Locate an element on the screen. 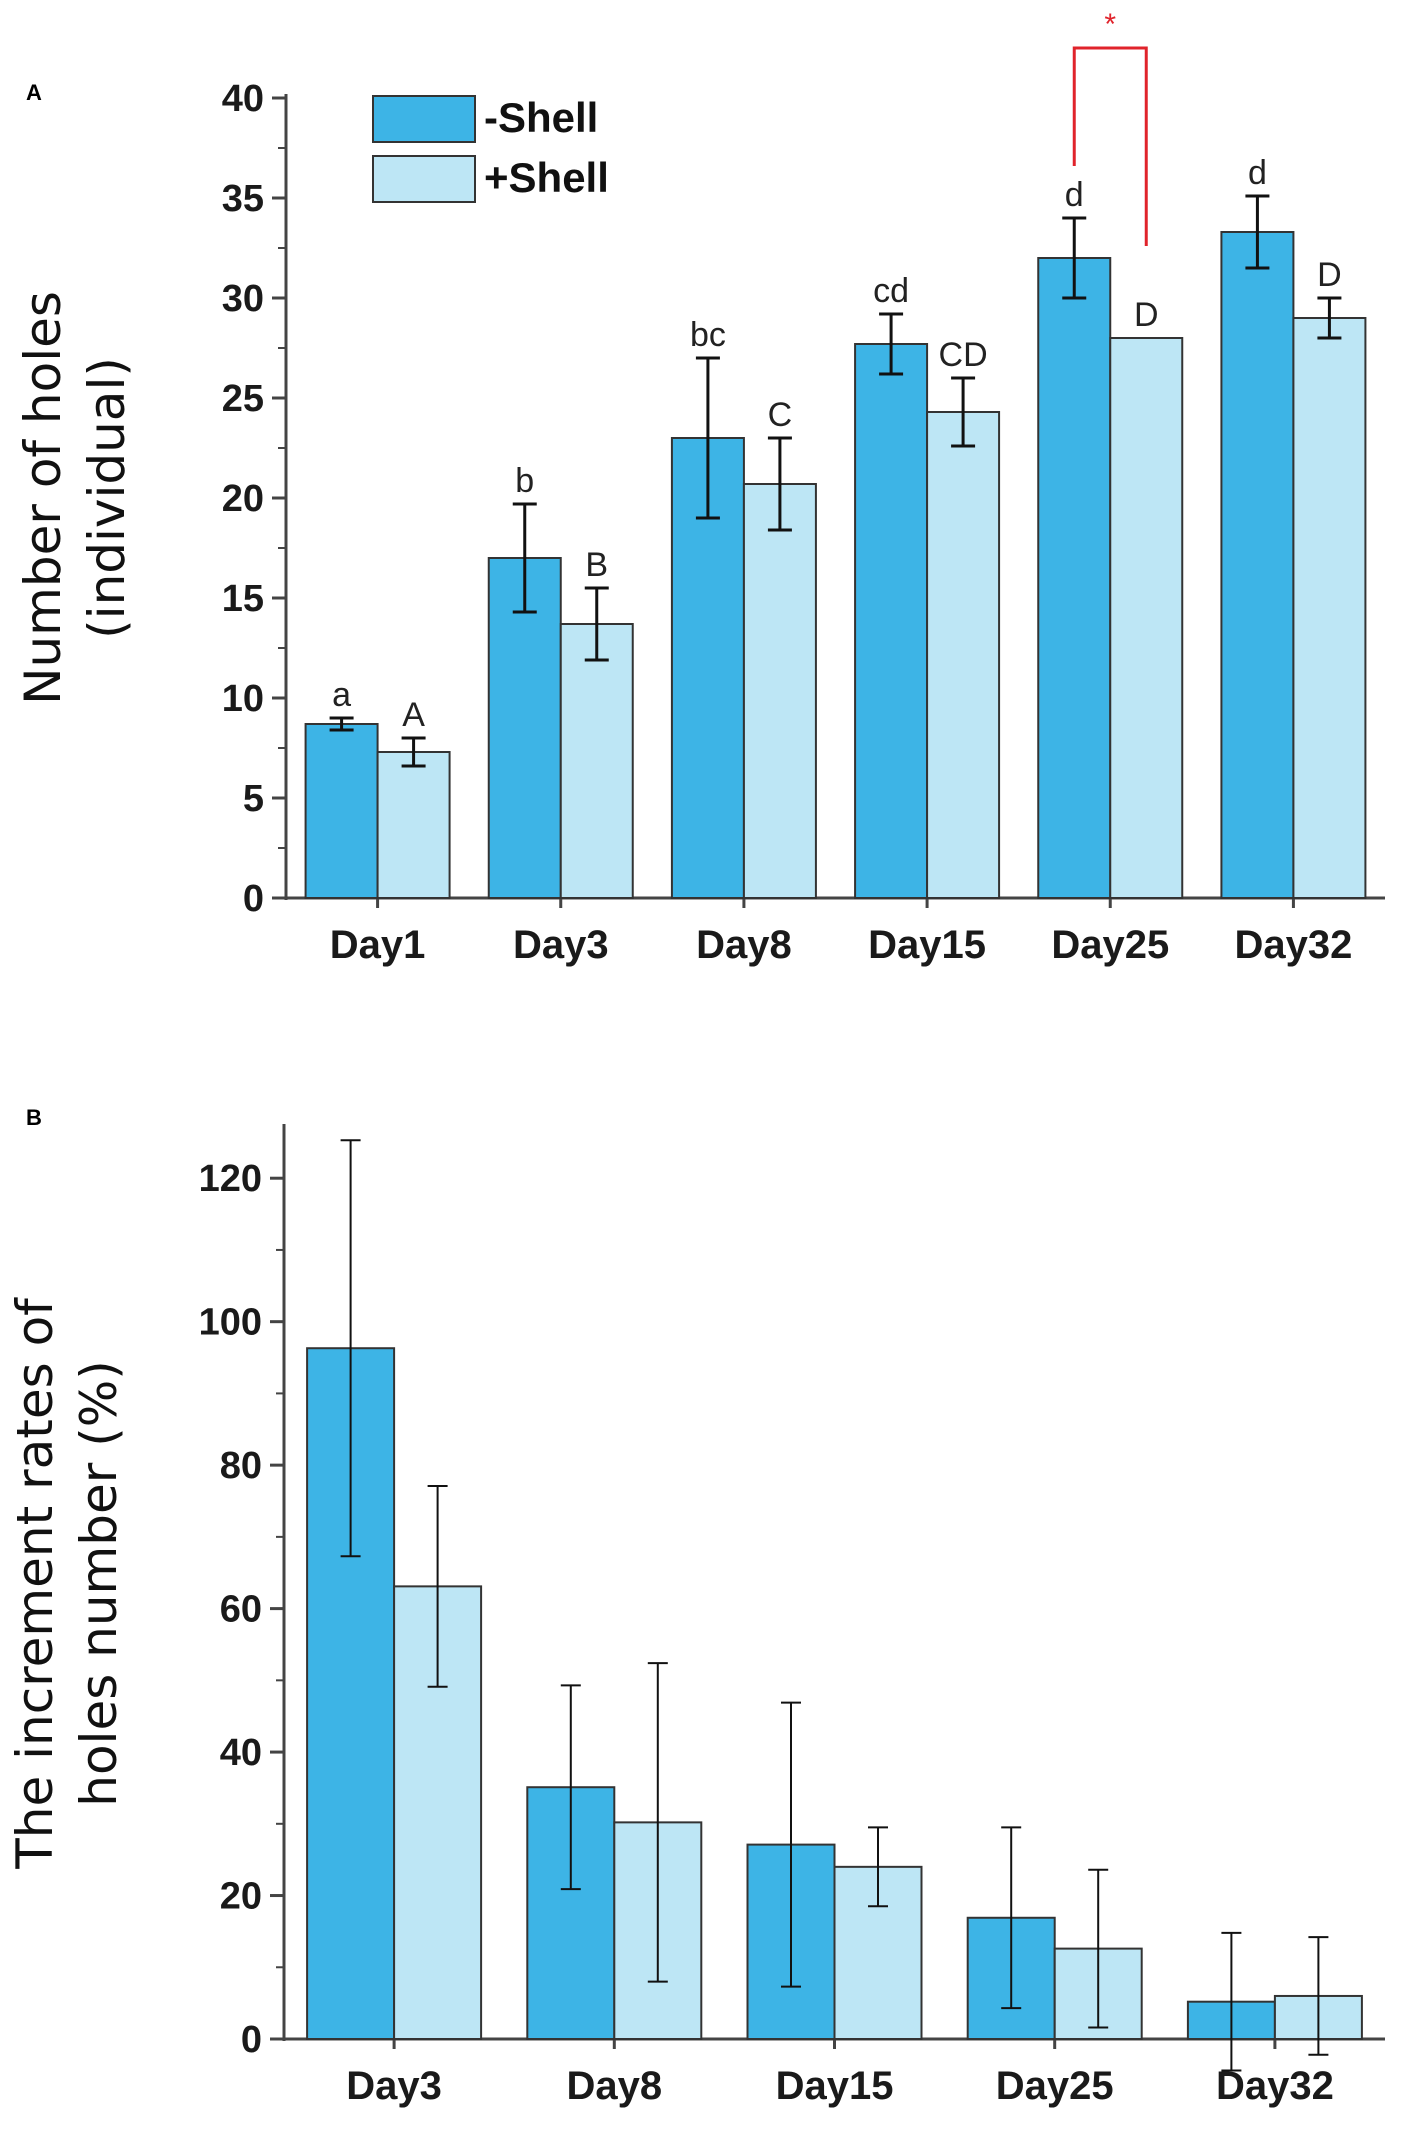  chart-b-y-tick-label: 60 is located at coordinates (241, 1610).